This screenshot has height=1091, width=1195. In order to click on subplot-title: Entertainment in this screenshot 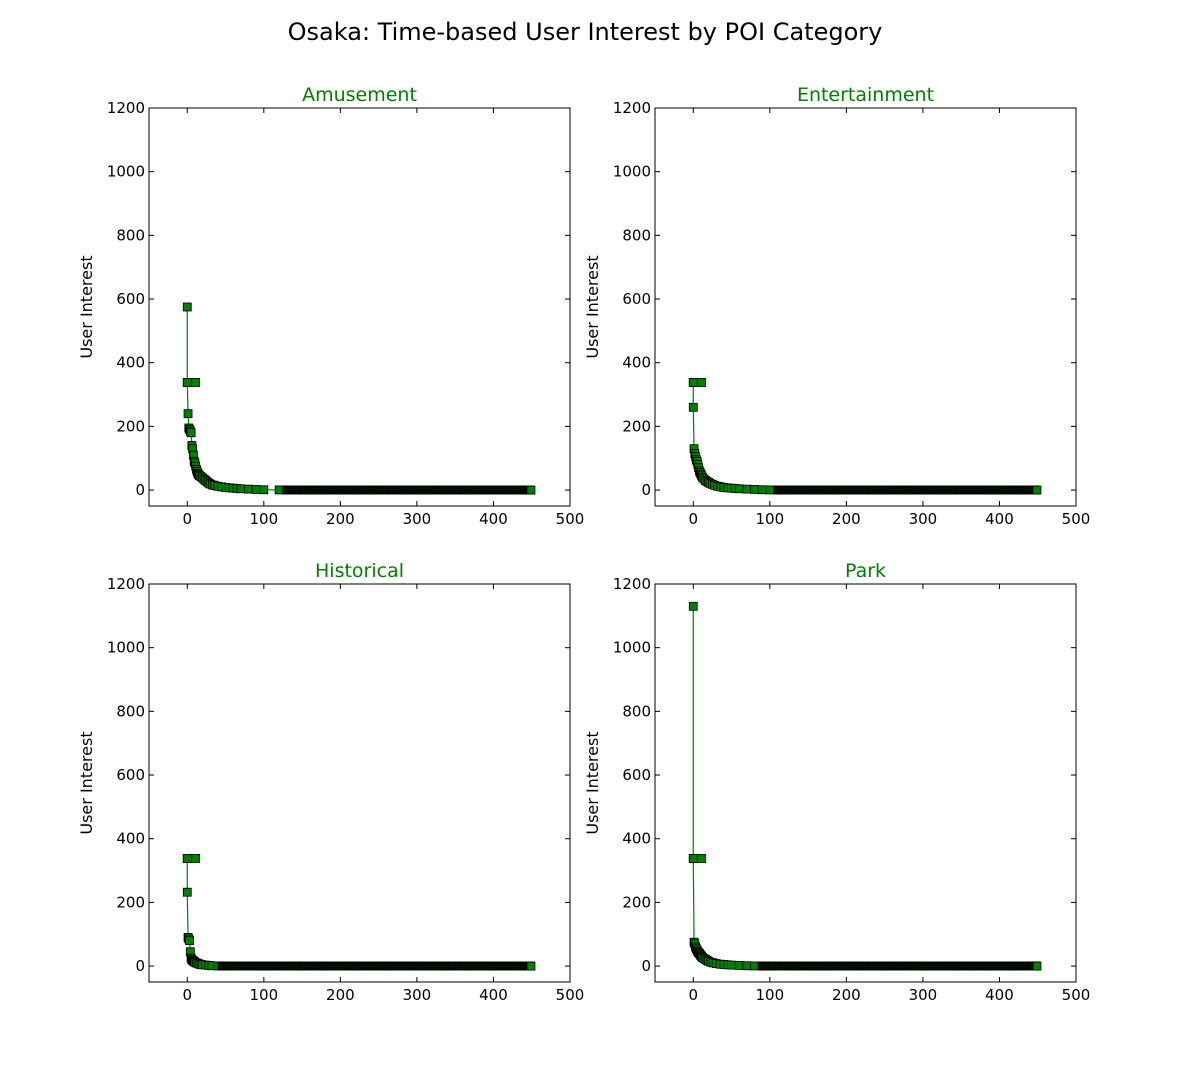, I will do `click(865, 95)`.